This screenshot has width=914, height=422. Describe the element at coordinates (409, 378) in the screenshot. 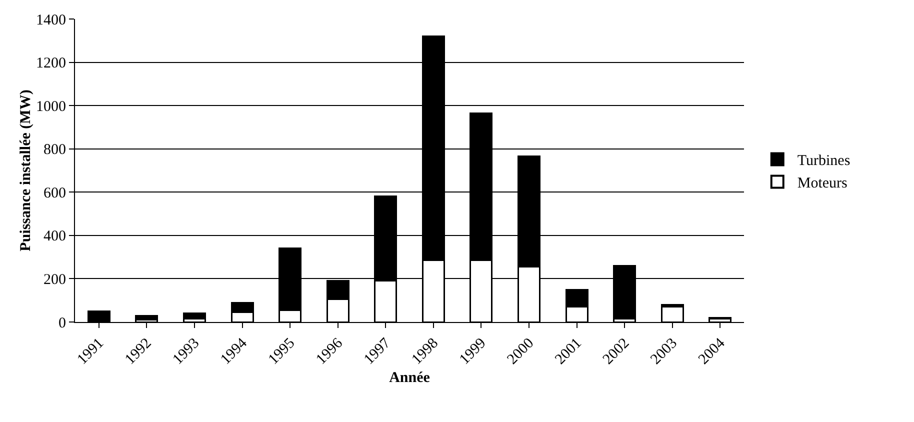

I see `x-axis-title: Année` at that location.